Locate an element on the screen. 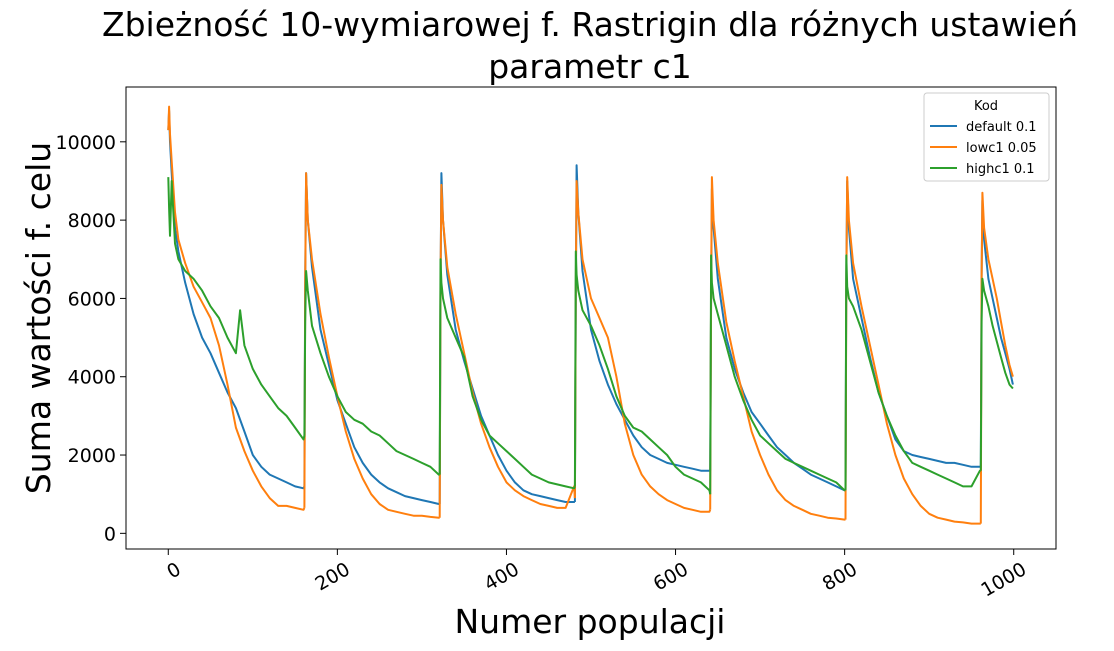 This screenshot has height=651, width=1114. y-tick-label: 6000 is located at coordinates (92, 299).